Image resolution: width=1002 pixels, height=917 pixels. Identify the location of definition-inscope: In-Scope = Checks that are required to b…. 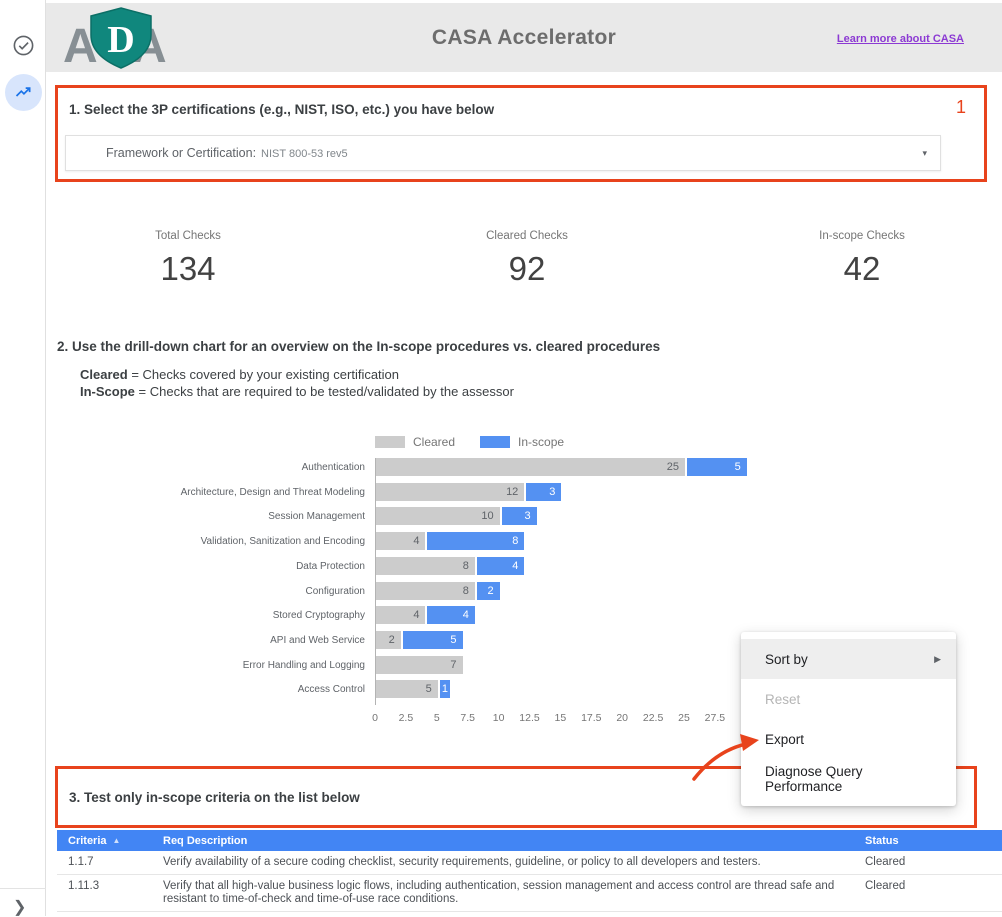
(297, 391).